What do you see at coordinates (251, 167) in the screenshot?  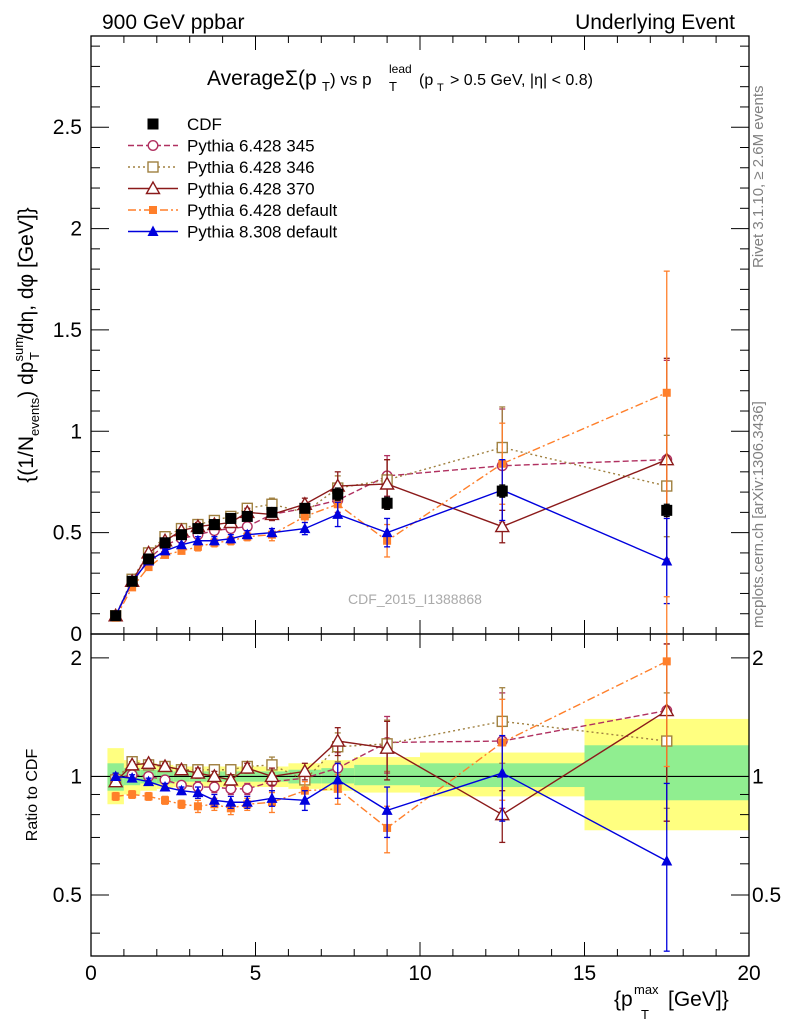 I see `legend-label: Pythia 6.428 346` at bounding box center [251, 167].